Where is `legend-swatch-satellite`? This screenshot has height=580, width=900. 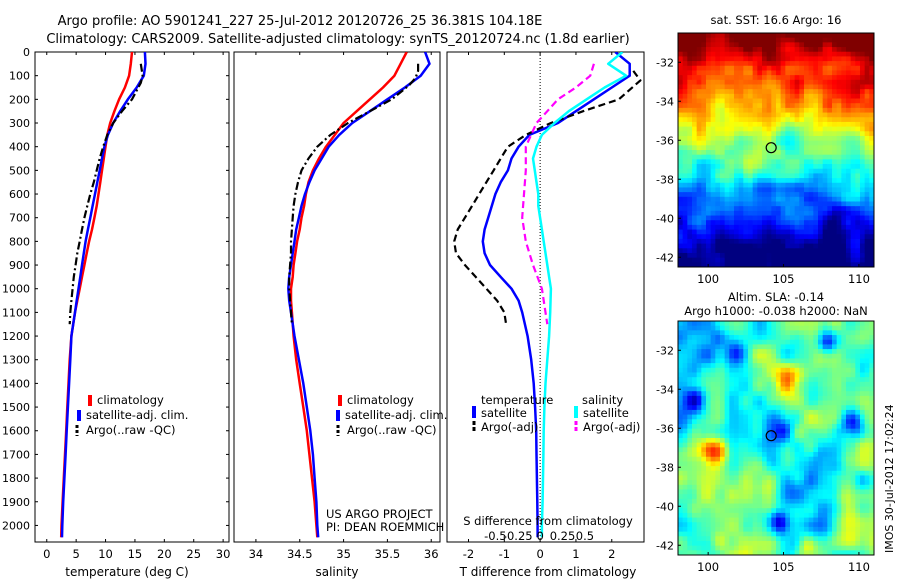
legend-swatch-satellite is located at coordinates (79, 415).